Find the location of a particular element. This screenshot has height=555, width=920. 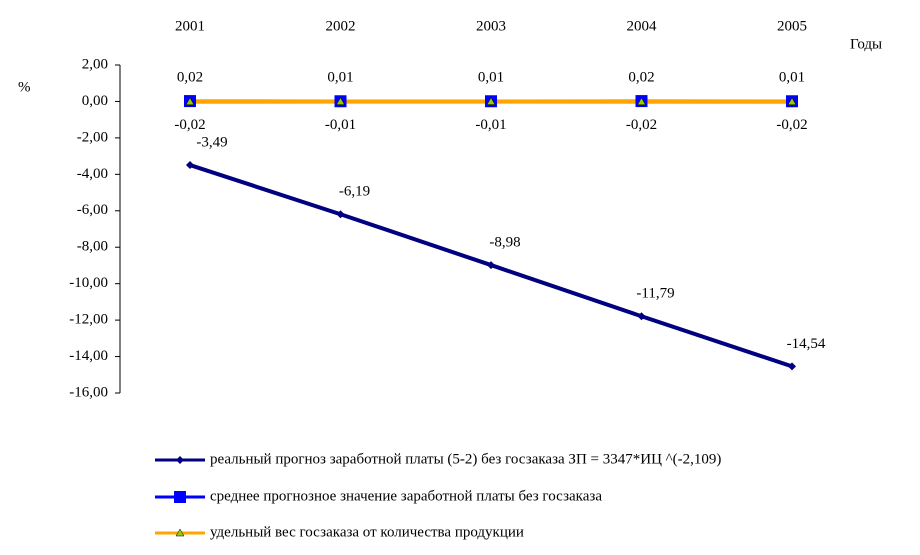

y-tick-label: 2,00 is located at coordinates (95, 64).